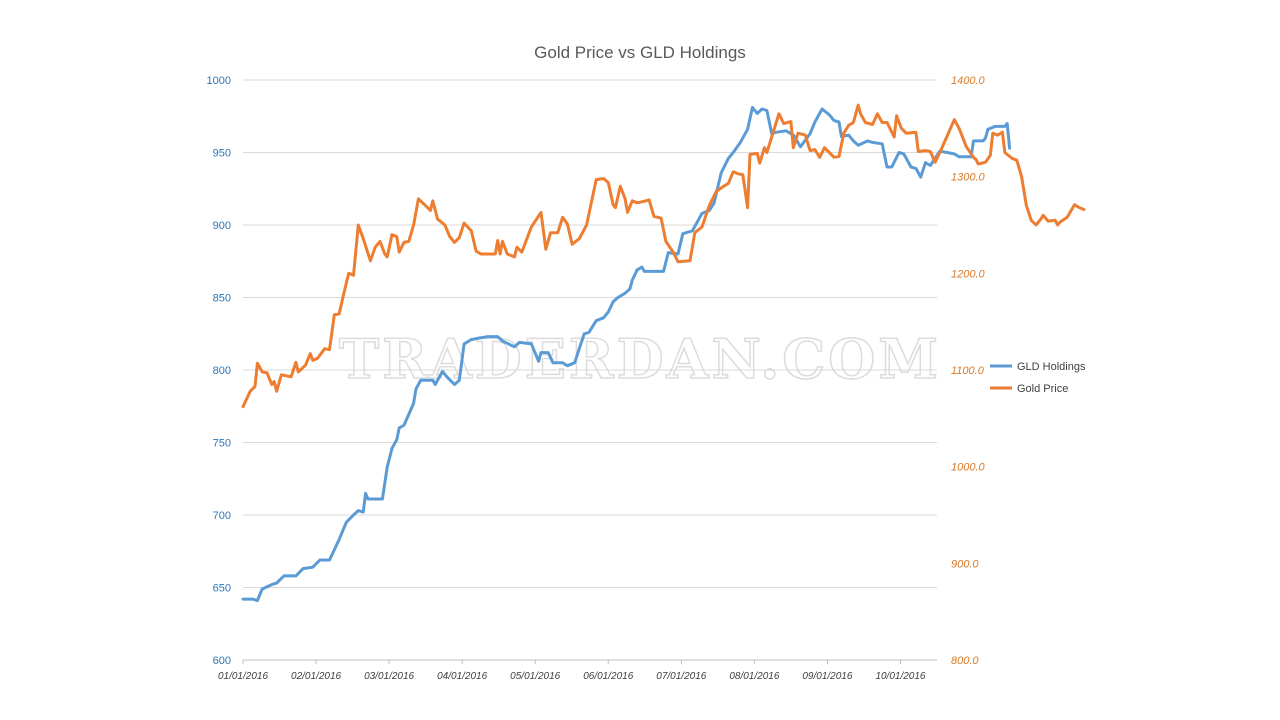 The image size is (1280, 720). Describe the element at coordinates (968, 178) in the screenshot. I see `right-tick-label: 1300.0` at that location.